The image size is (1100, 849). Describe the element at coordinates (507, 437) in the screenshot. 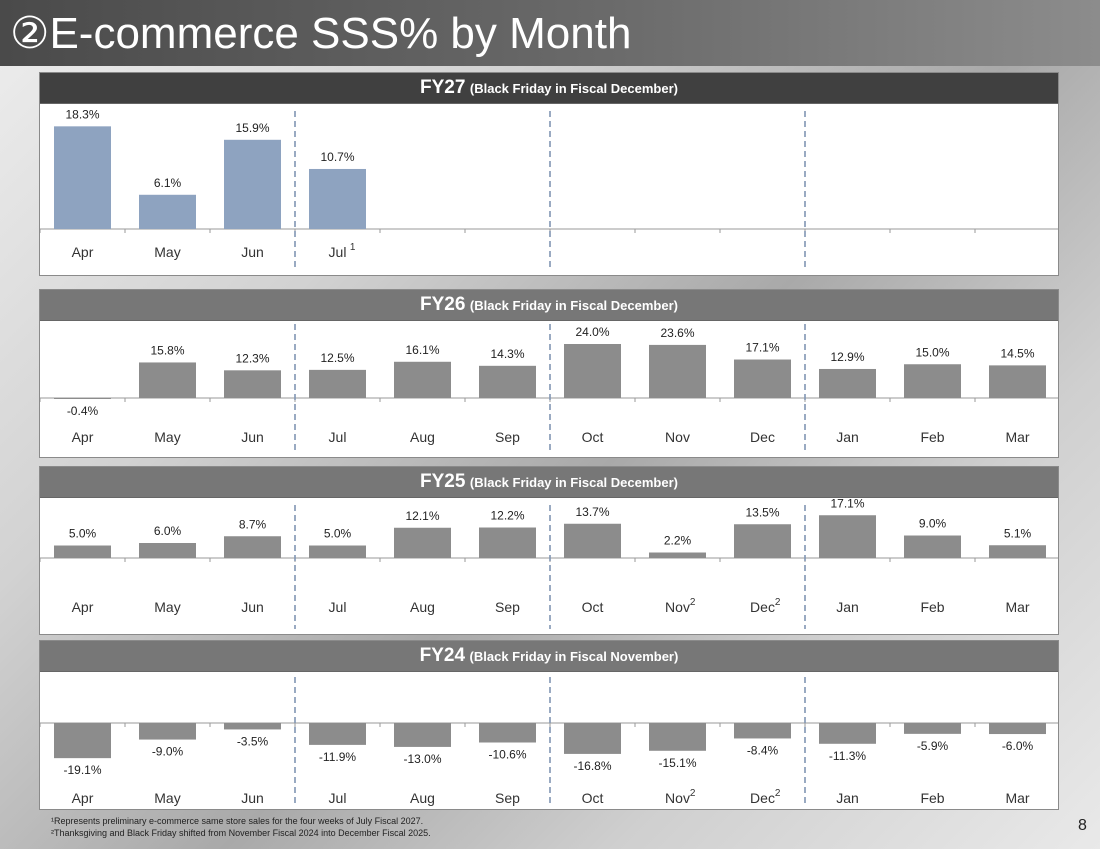

I see `tick-label-sep: Sep` at that location.